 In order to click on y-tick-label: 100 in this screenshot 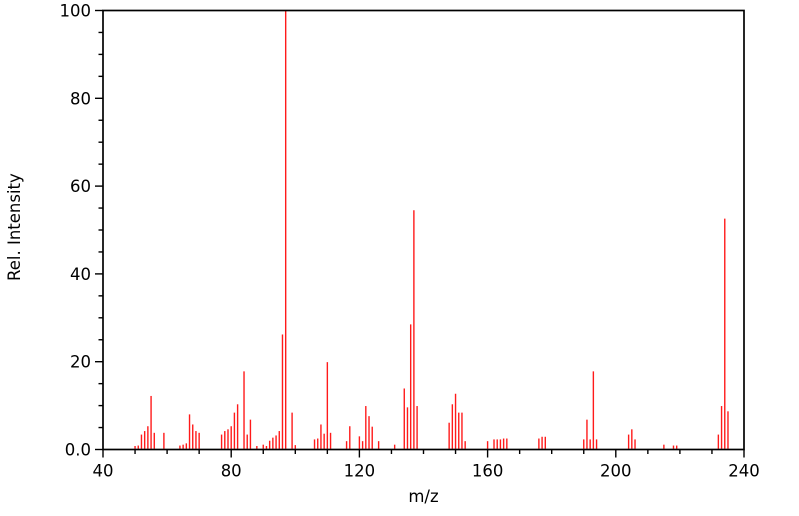, I will do `click(76, 11)`.